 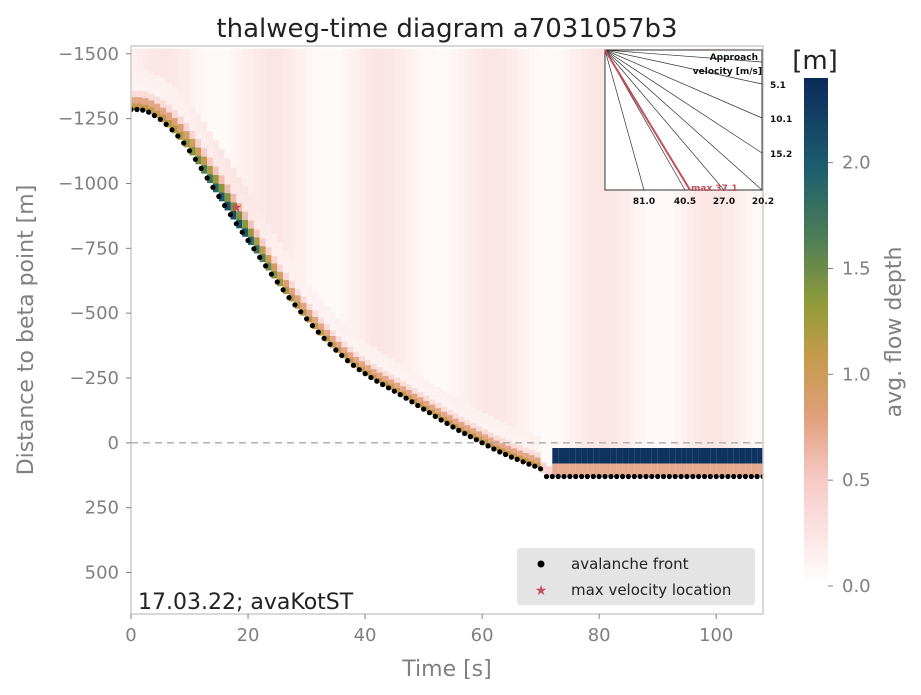 I want to click on y-tick-label: 250, so click(x=102, y=508).